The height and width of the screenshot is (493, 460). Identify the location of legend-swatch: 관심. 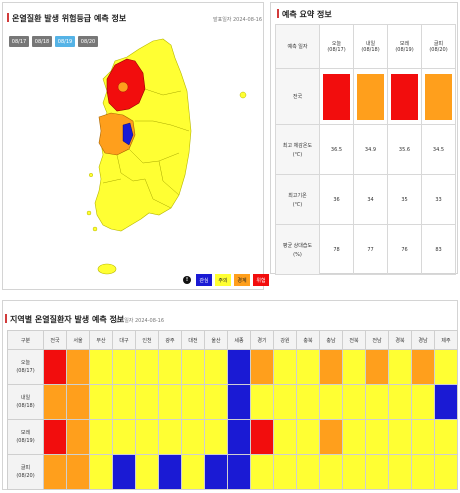
(204, 280).